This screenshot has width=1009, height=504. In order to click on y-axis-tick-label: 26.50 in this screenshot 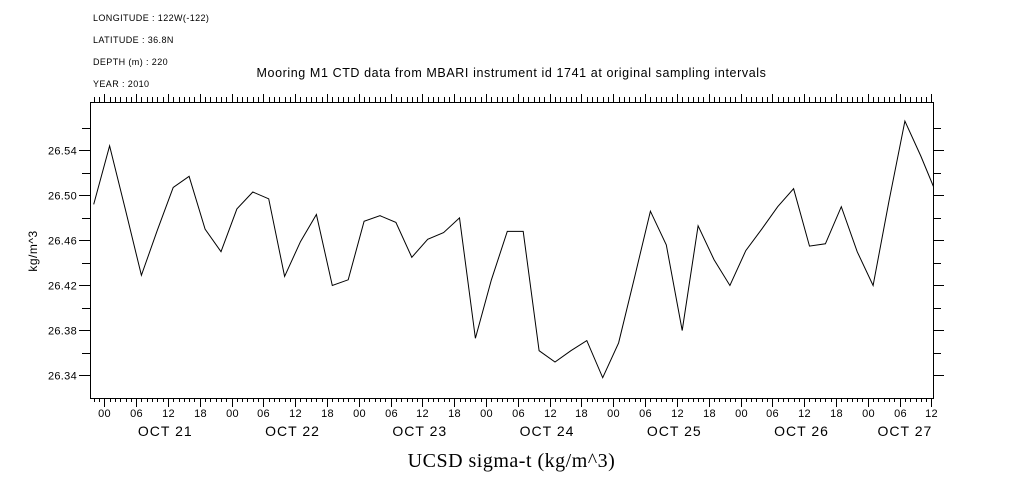, I will do `click(62, 197)`.